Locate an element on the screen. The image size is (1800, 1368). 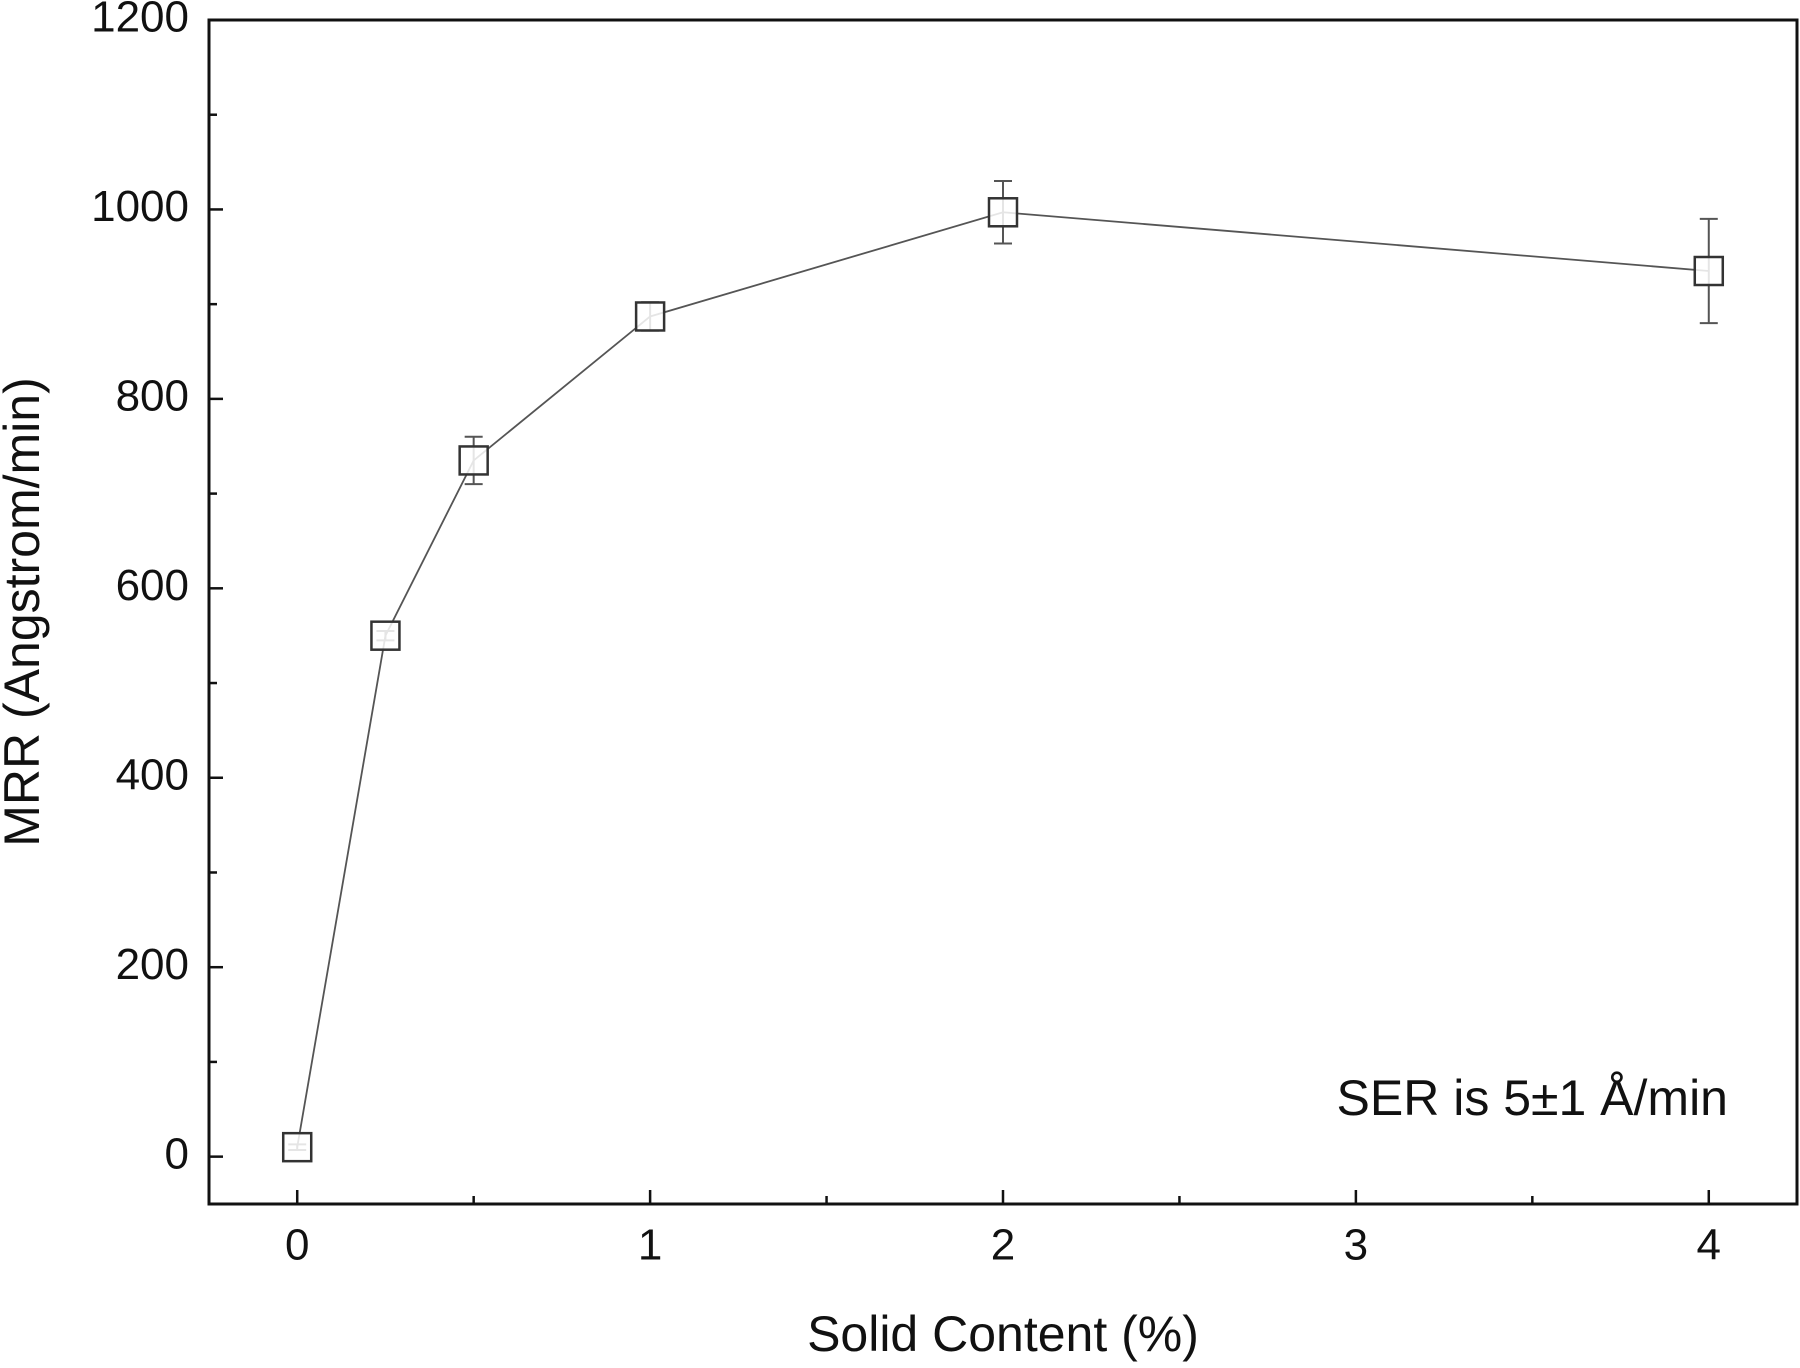
y-tick-label: 200 is located at coordinates (152, 964).